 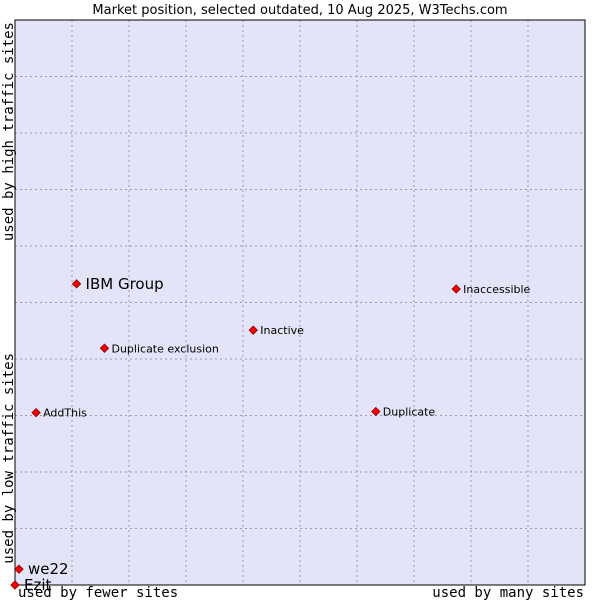 What do you see at coordinates (38, 585) in the screenshot?
I see `point-label: Ezit` at bounding box center [38, 585].